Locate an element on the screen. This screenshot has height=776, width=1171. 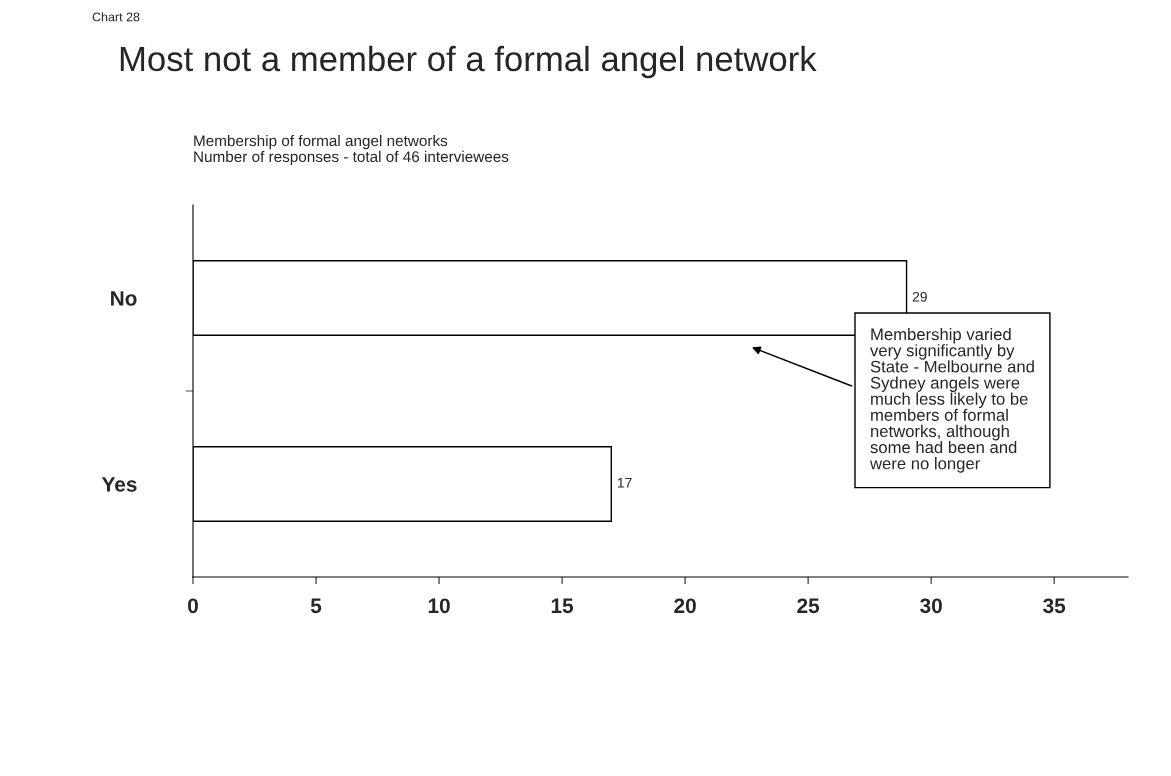
y-tick-label: Yes is located at coordinates (119, 484).